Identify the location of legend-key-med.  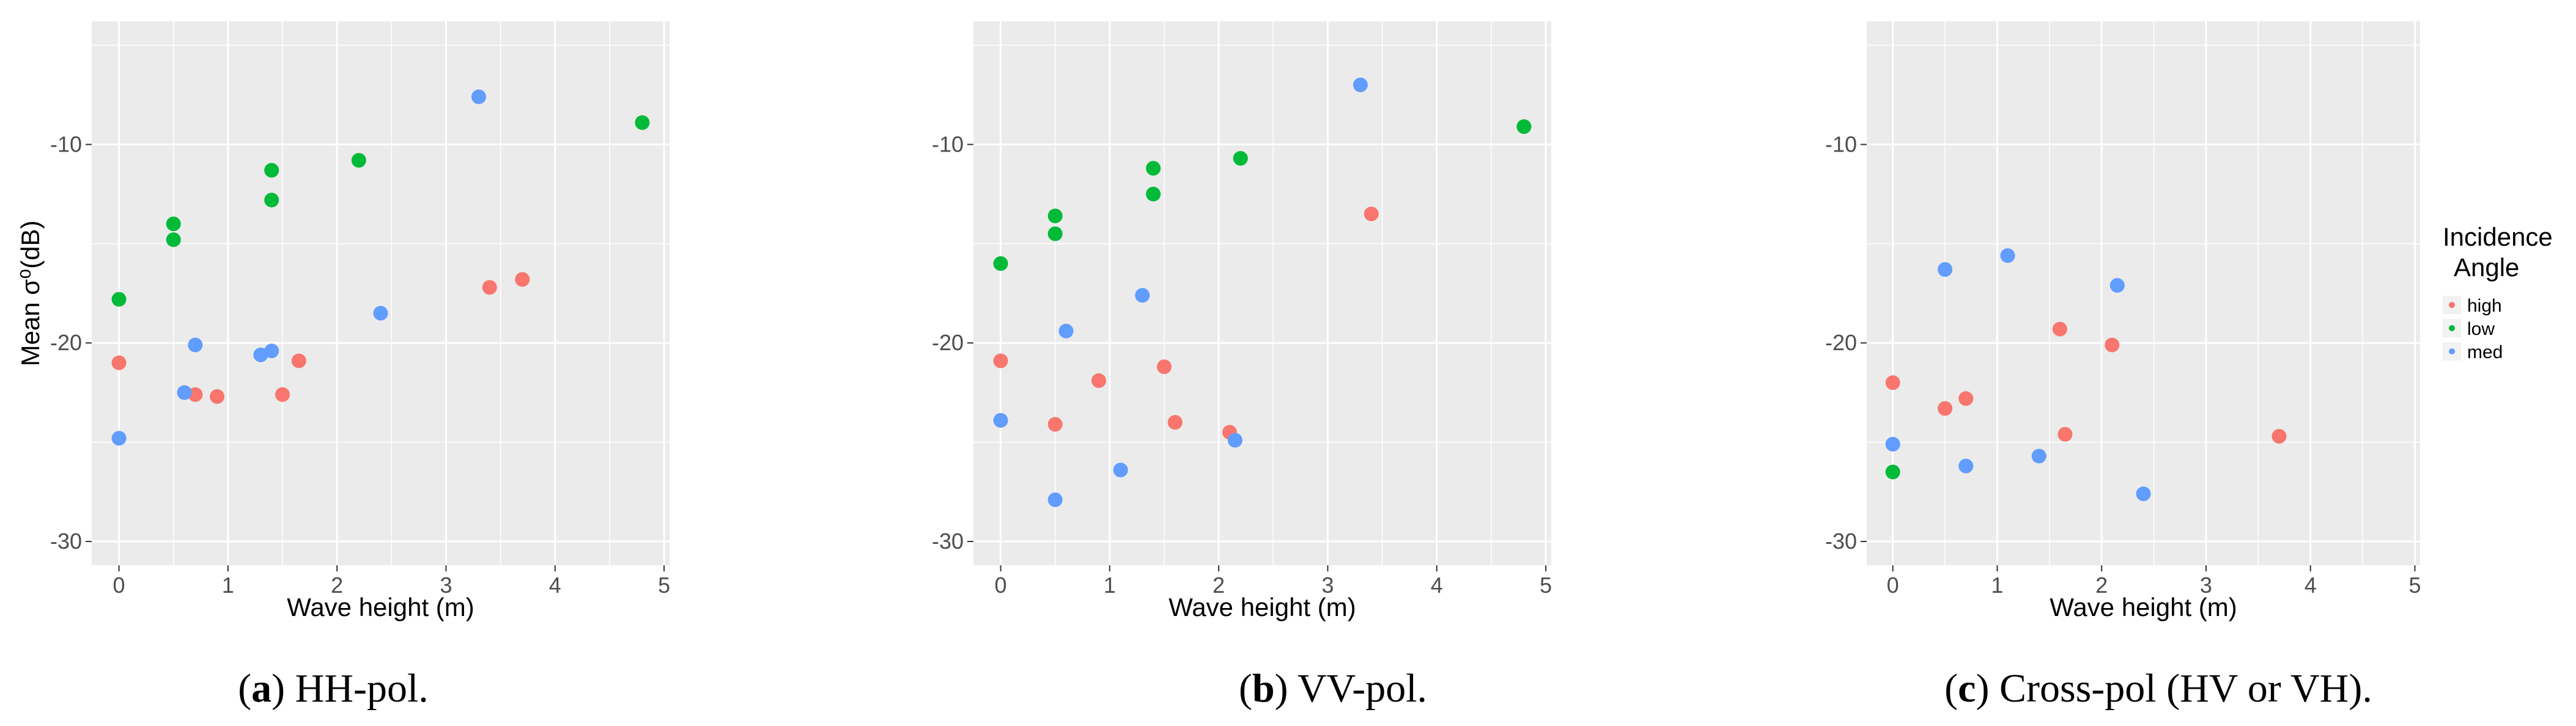
(2452, 351).